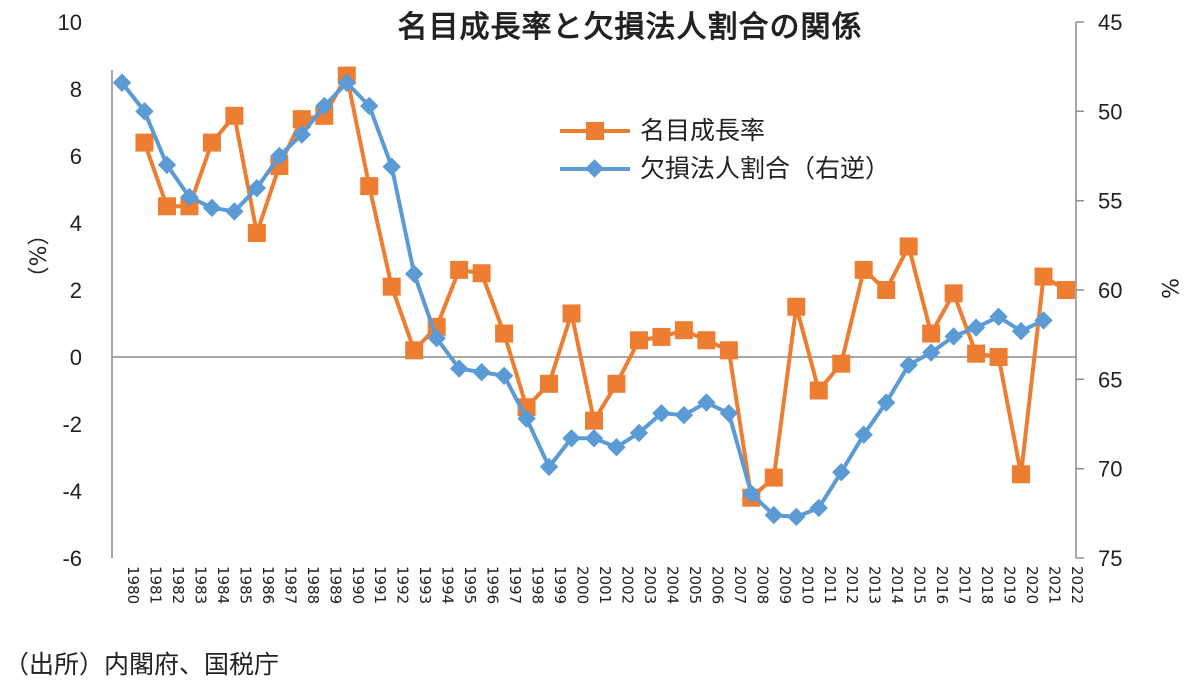 Image resolution: width=1200 pixels, height=683 pixels. Describe the element at coordinates (268, 585) in the screenshot. I see `x-tick: 1986` at that location.